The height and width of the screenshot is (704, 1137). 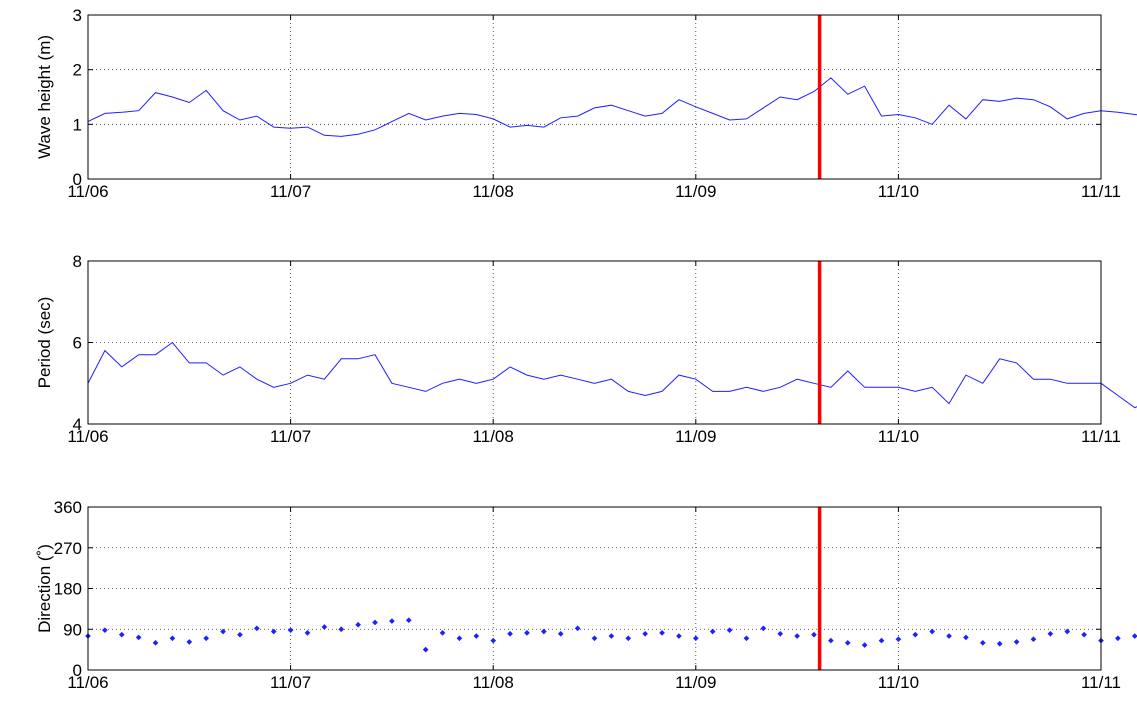 I want to click on y-tick-label: 180, so click(x=68, y=589).